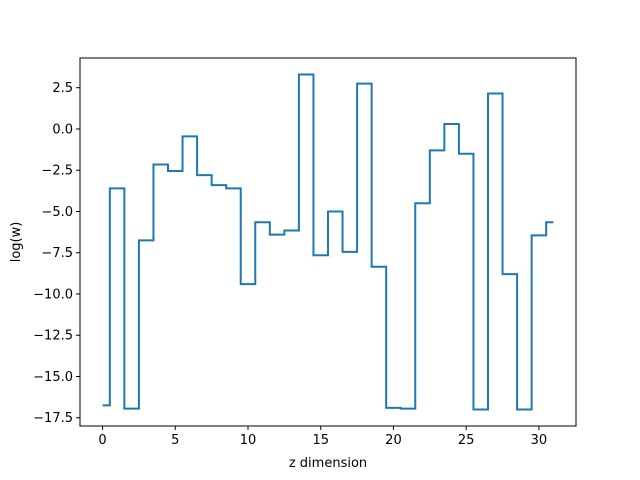 The width and height of the screenshot is (640, 480). What do you see at coordinates (62, 88) in the screenshot?
I see `y-tick-label: 2.5` at bounding box center [62, 88].